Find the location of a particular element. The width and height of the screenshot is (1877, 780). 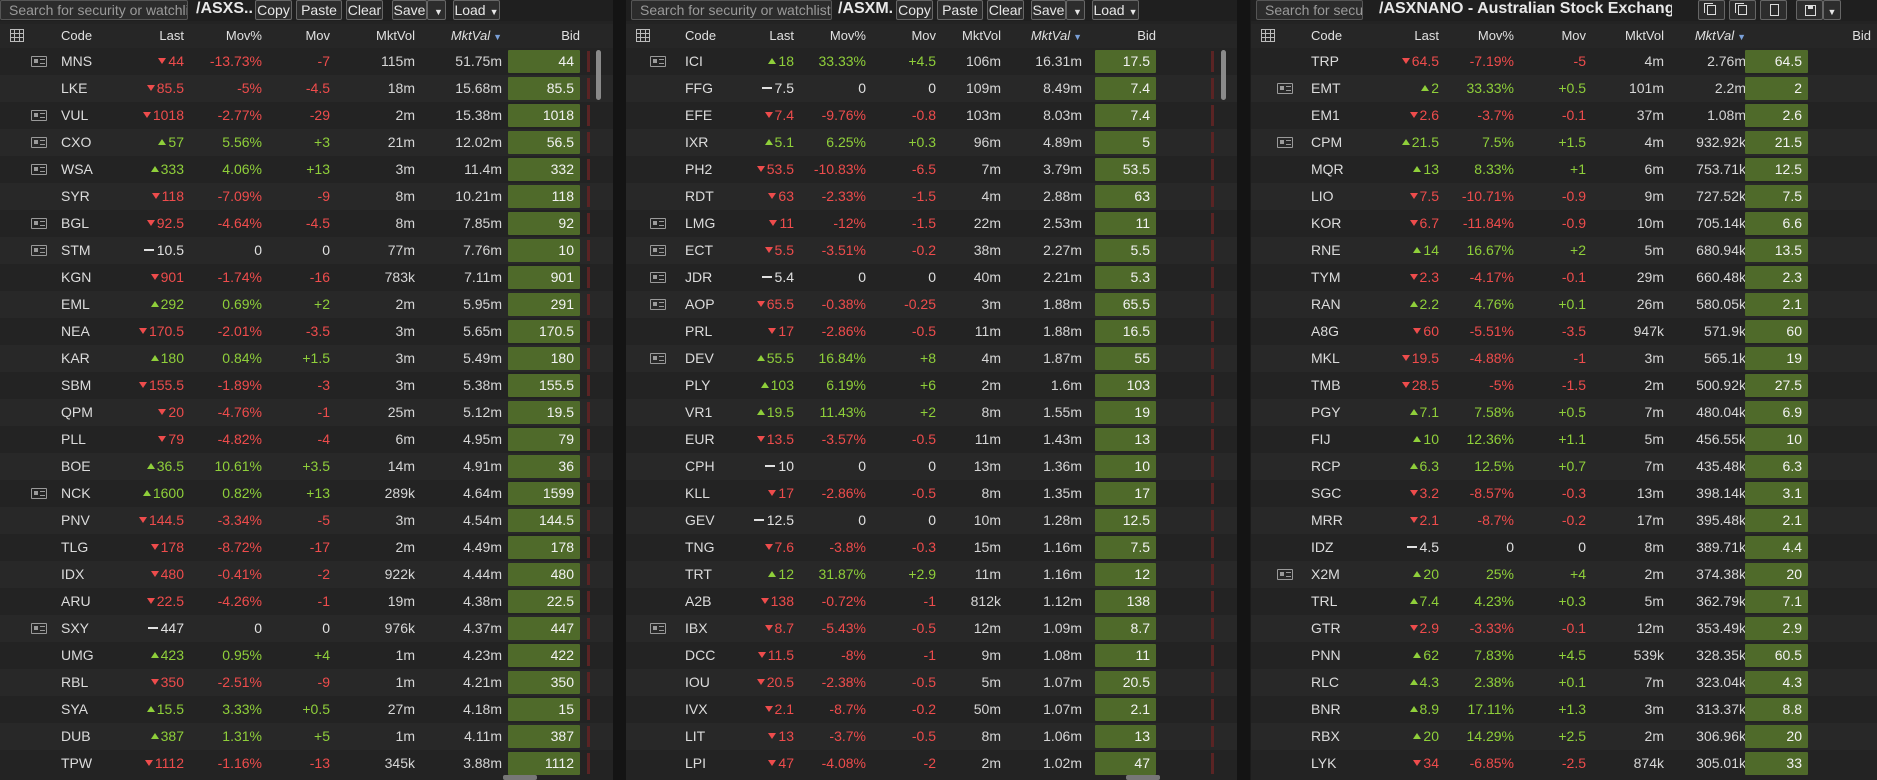

table-row: EFE 7.4 -9.76% -0.8 103m 8.03m 7.4 is located at coordinates (931, 115).